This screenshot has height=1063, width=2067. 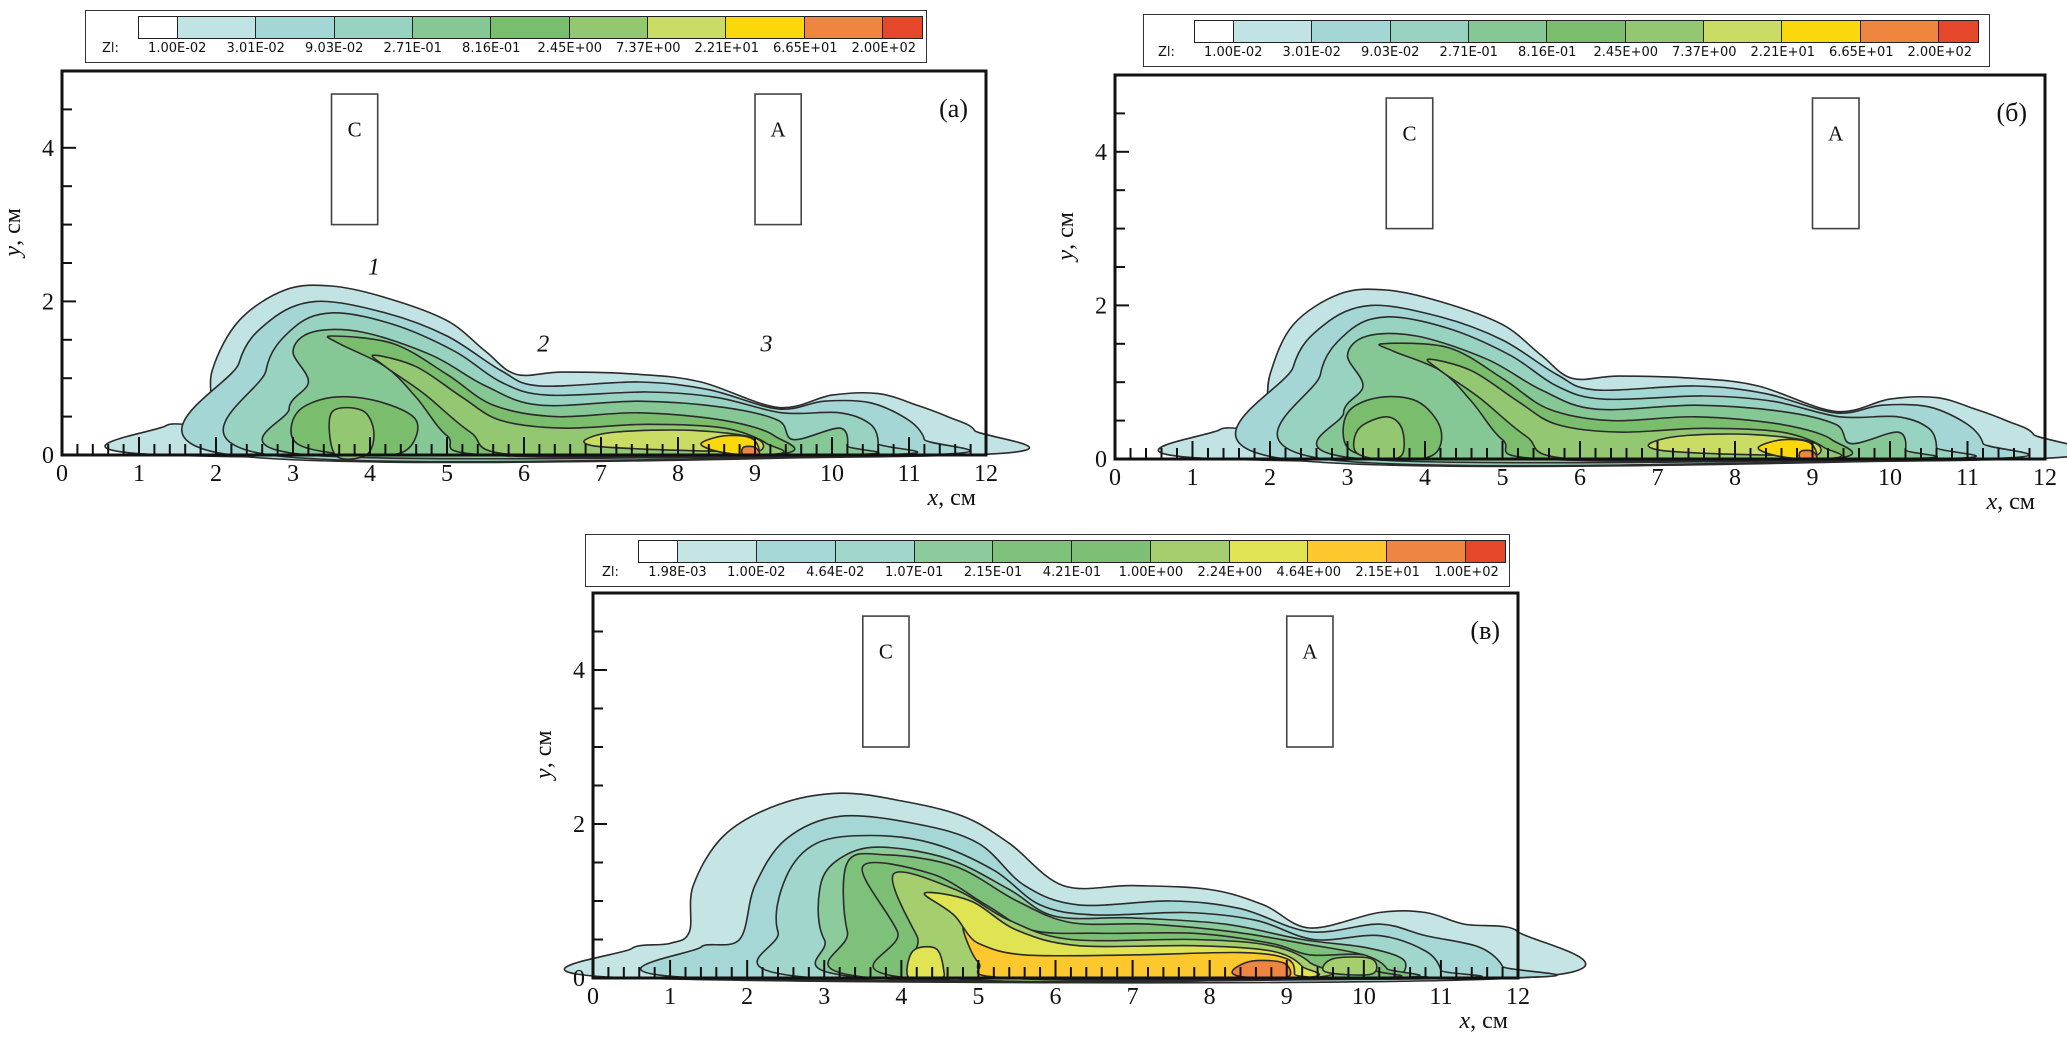 I want to click on electrode-c: C, so click(x=885, y=681).